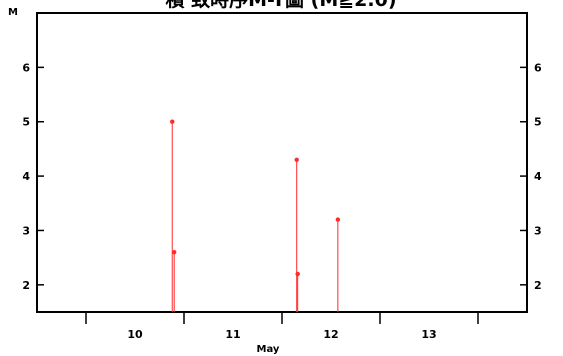 The image size is (563, 356). I want to click on y-axis-label: M, so click(13, 12).